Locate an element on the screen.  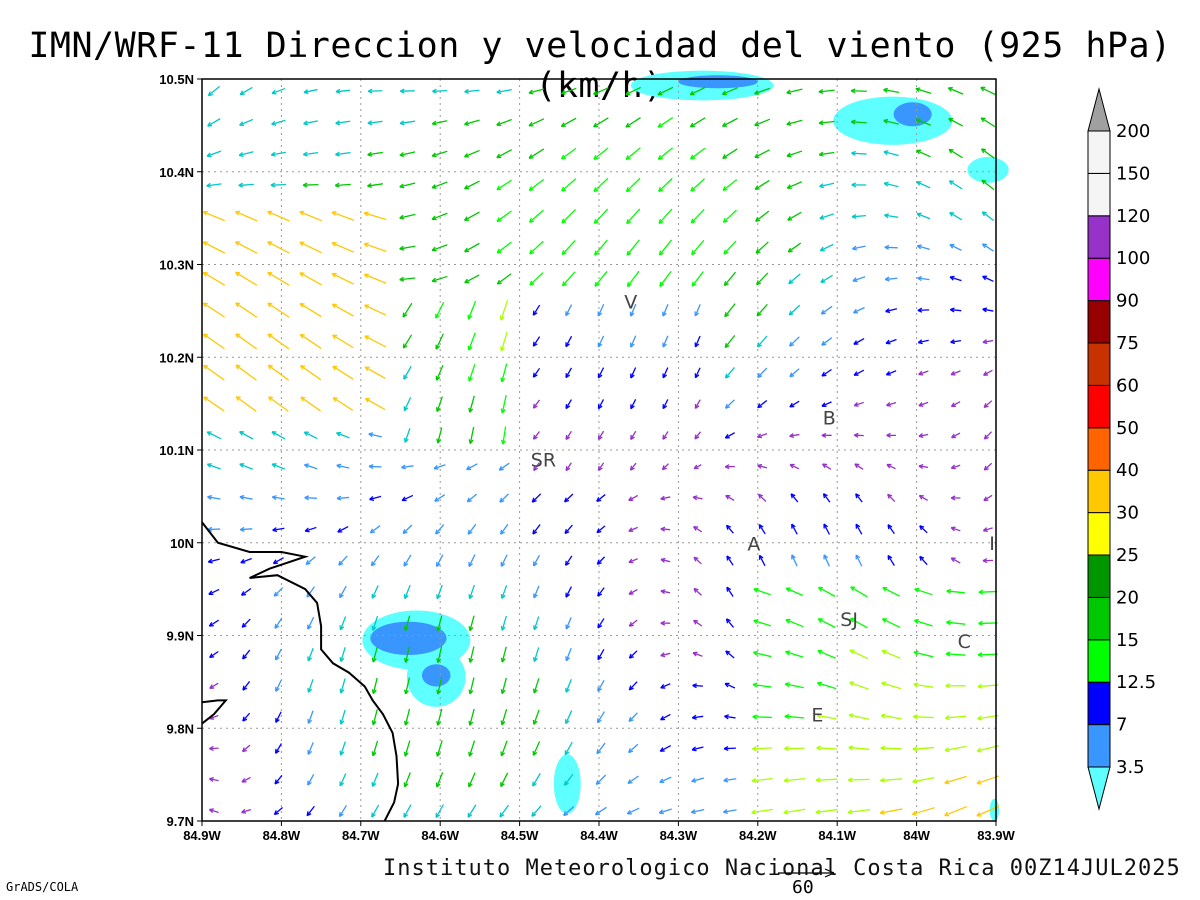
lon-tick-label: 84.1W is located at coordinates (837, 835).